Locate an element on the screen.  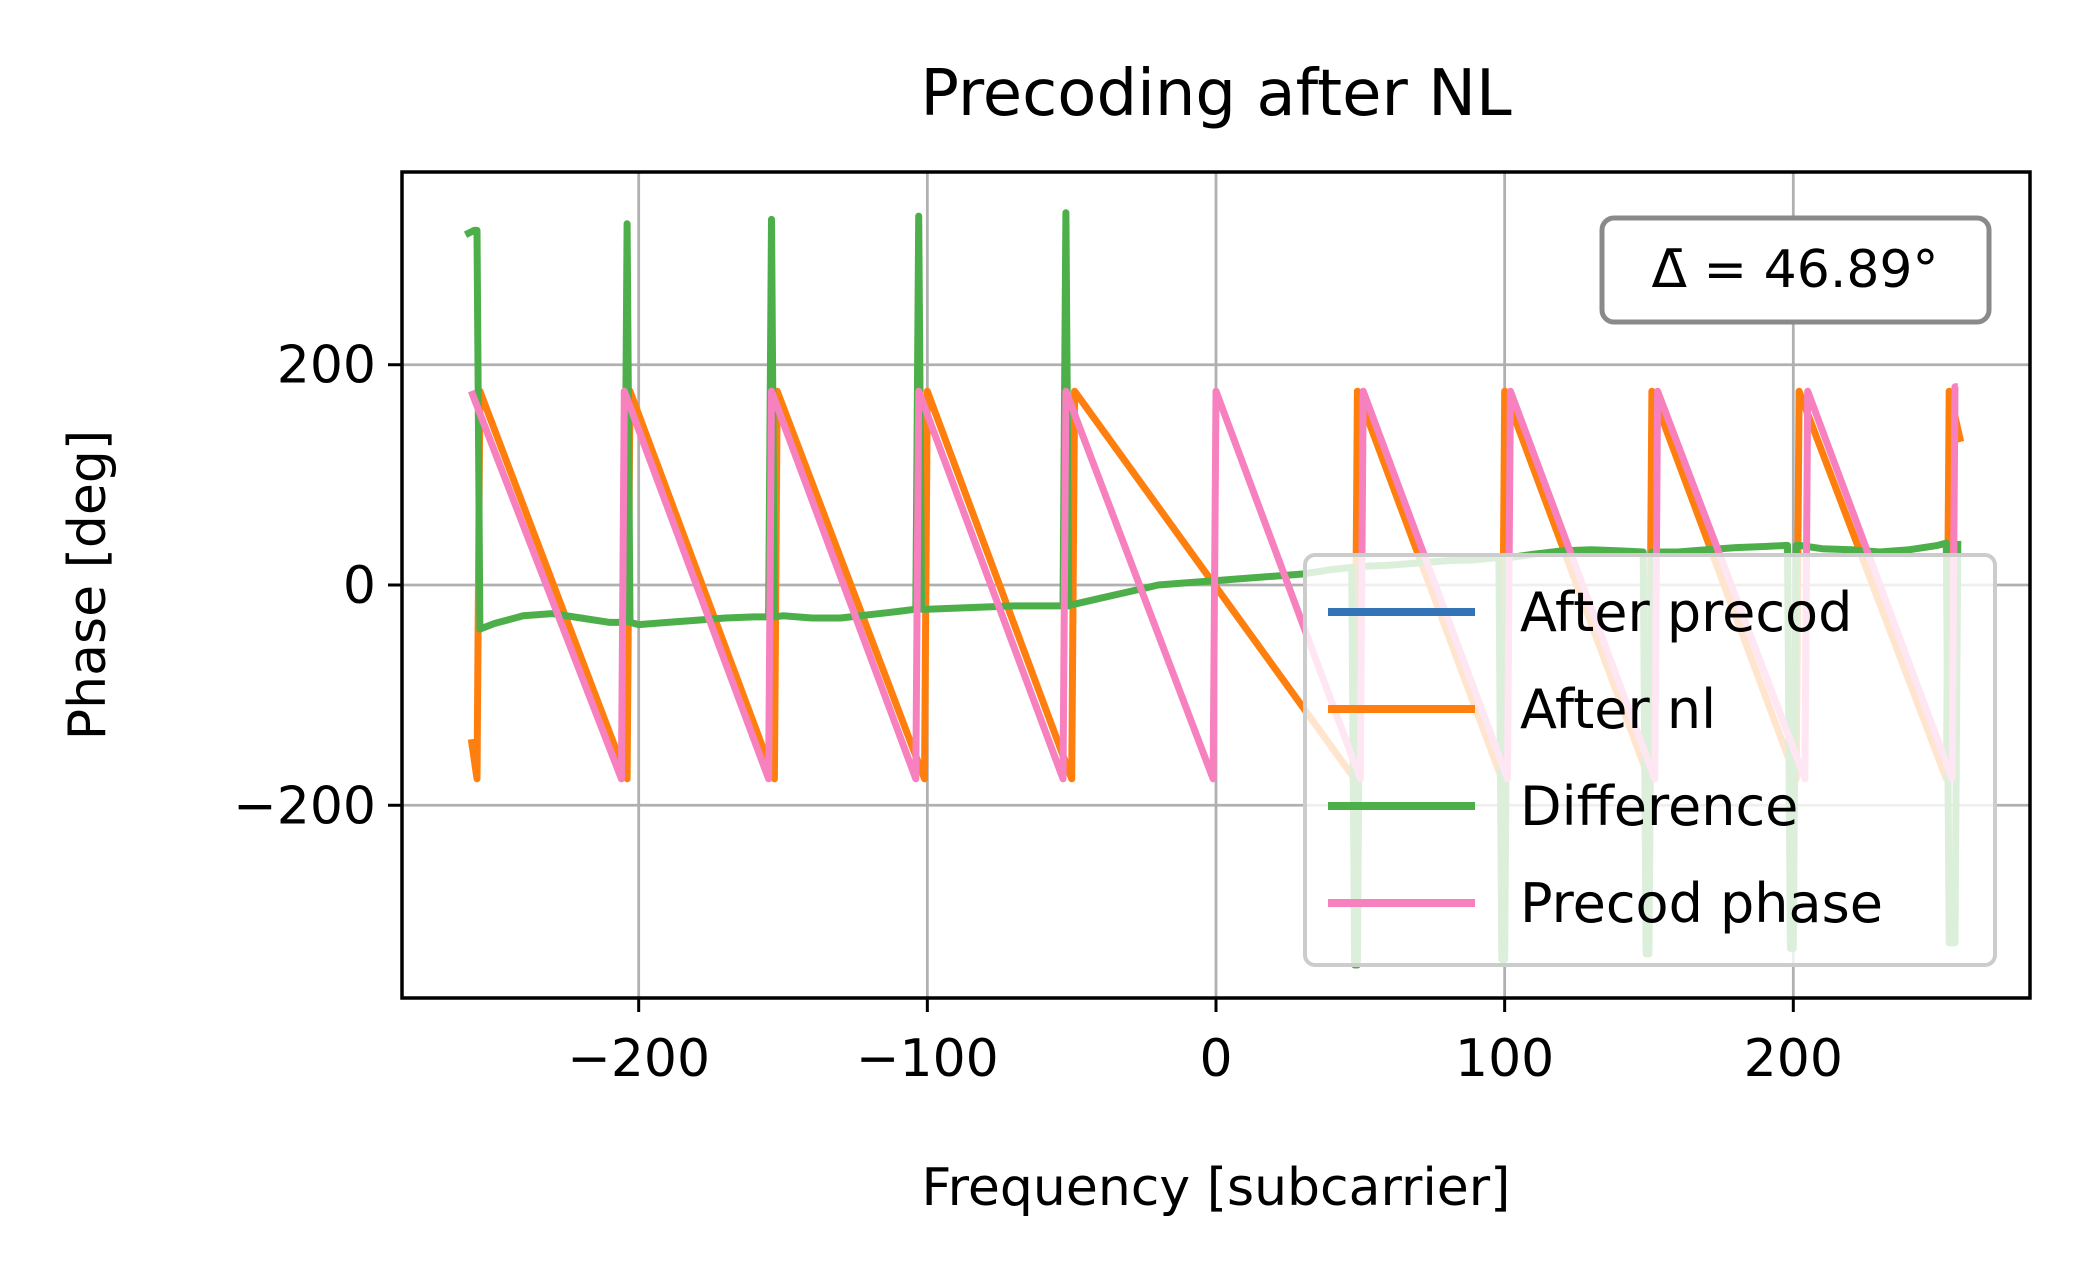
x-tick-label: 200 is located at coordinates (1793, 1059).